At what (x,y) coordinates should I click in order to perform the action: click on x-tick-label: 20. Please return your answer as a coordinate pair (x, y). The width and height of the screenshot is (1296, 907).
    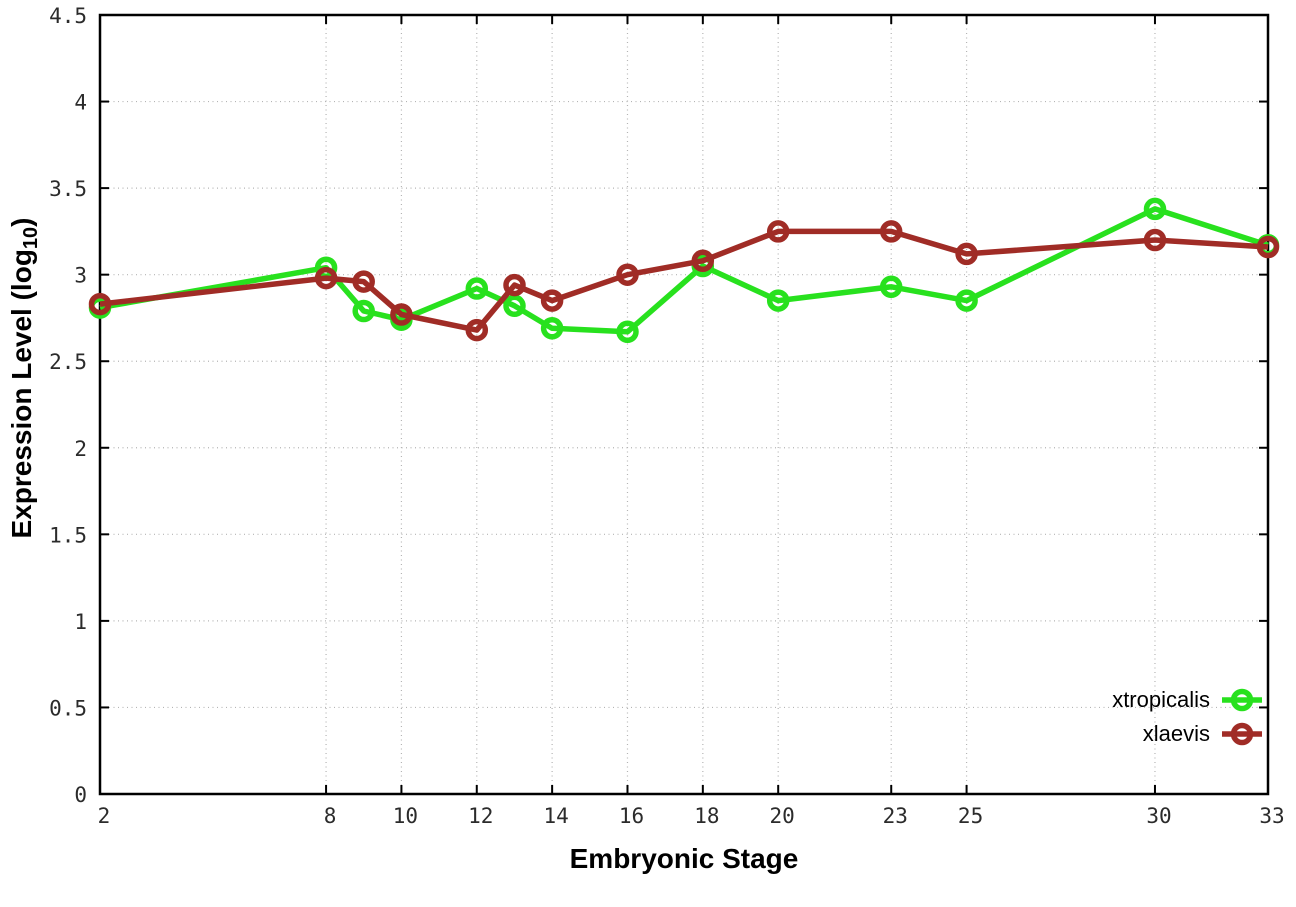
    Looking at the image, I should click on (782, 816).